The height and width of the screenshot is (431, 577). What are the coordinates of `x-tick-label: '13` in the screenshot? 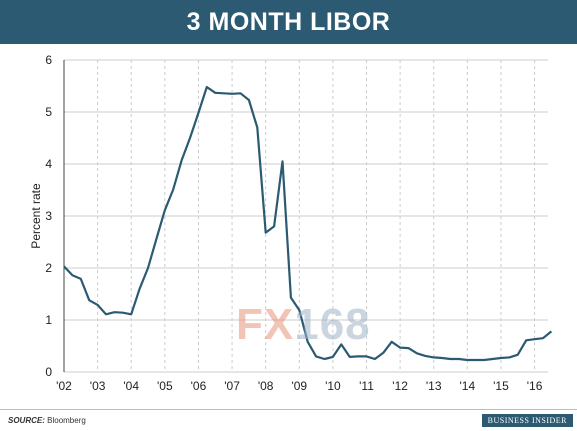 It's located at (434, 386).